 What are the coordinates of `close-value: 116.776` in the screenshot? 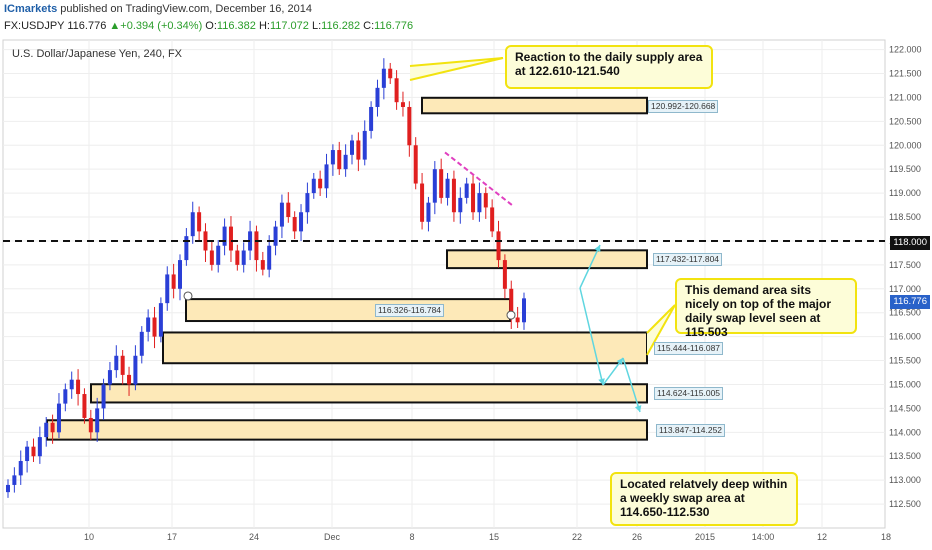 It's located at (394, 26).